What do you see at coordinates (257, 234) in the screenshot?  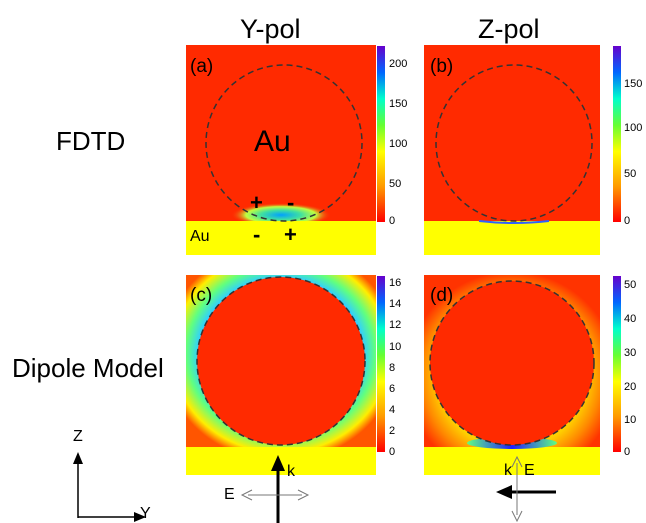 I see `charge-bottom-left: -` at bounding box center [257, 234].